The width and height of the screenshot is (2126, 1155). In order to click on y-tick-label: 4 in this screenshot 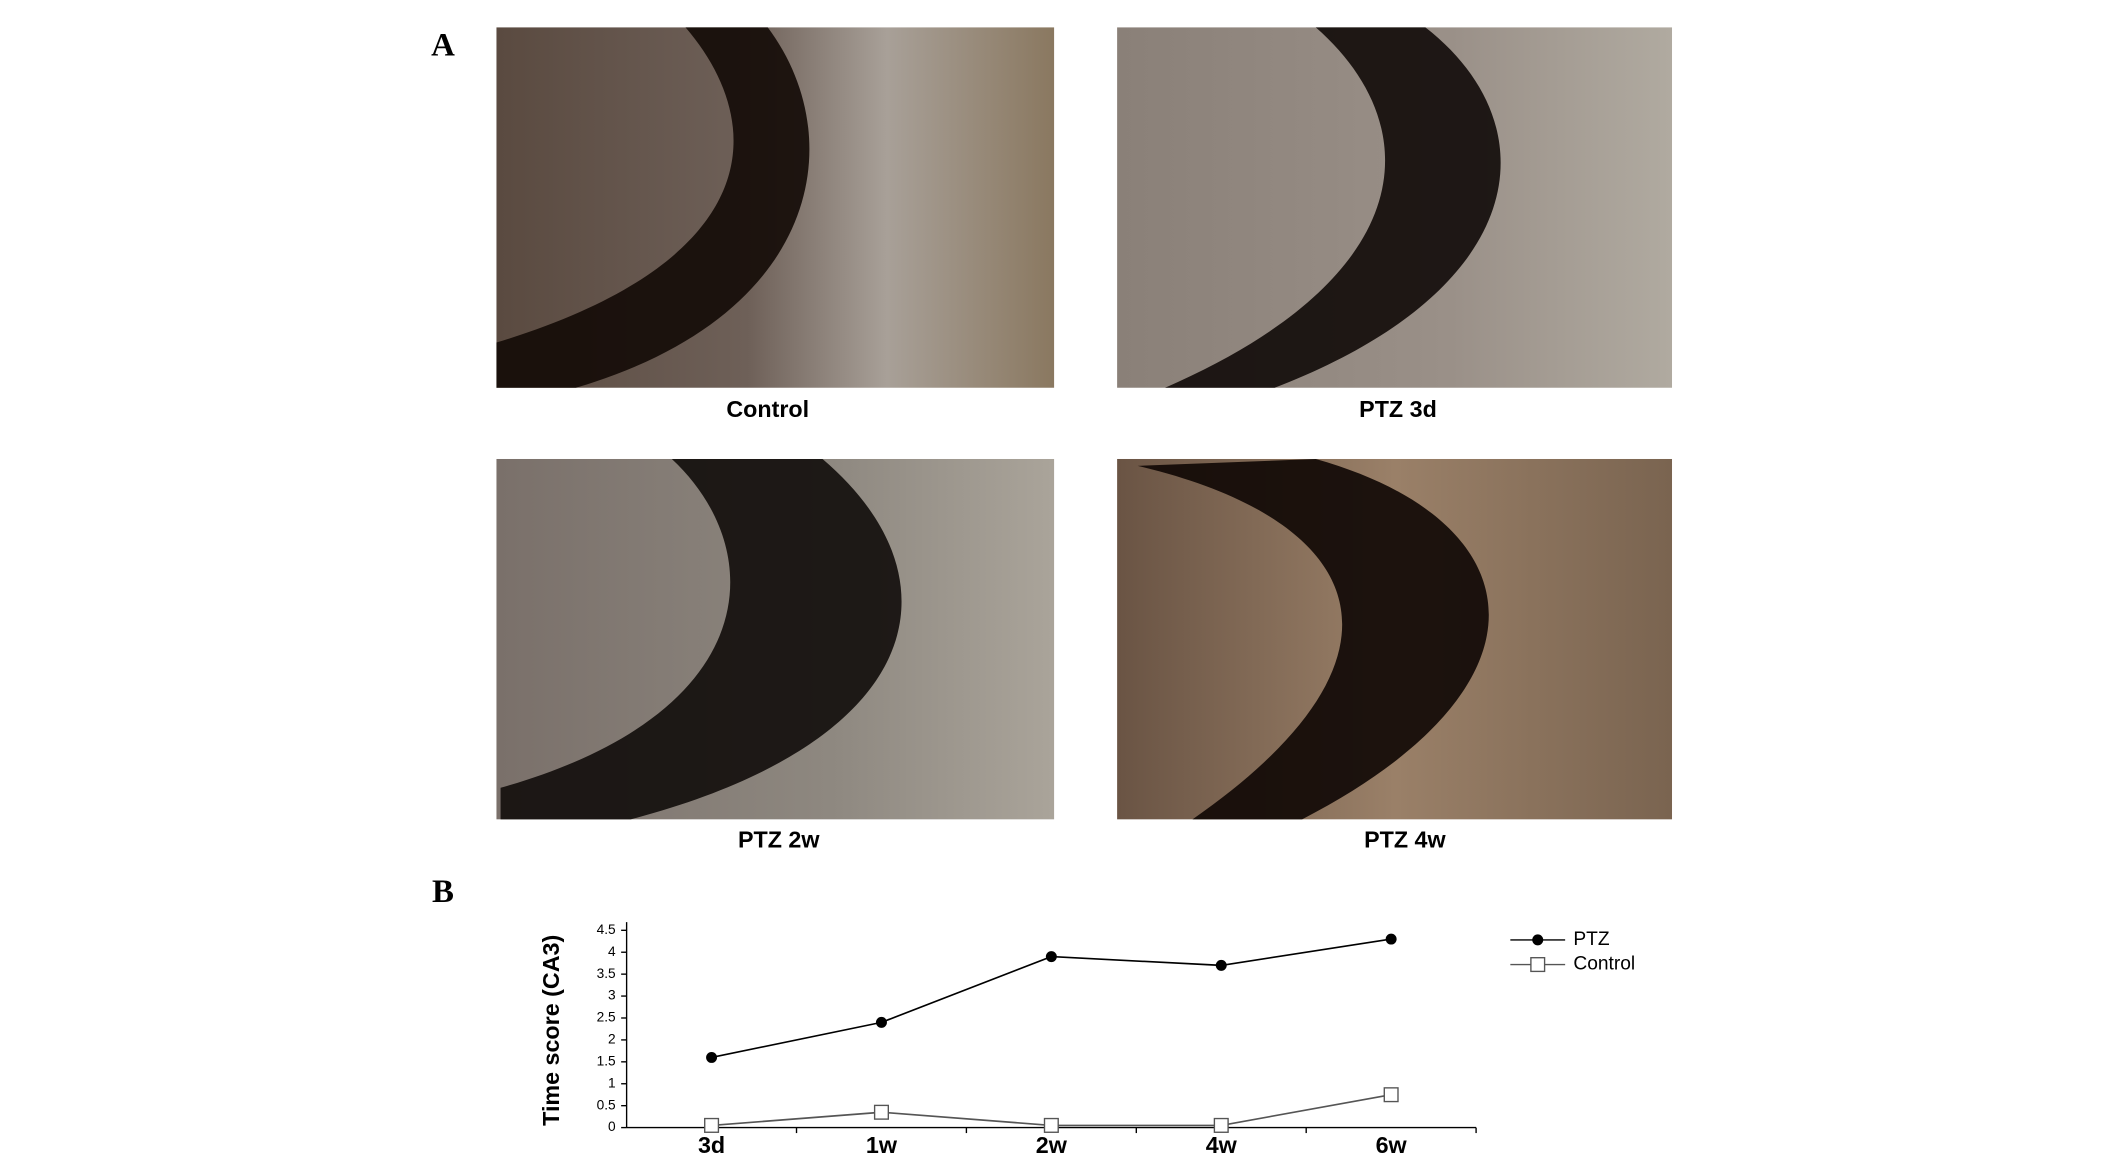, I will do `click(612, 951)`.